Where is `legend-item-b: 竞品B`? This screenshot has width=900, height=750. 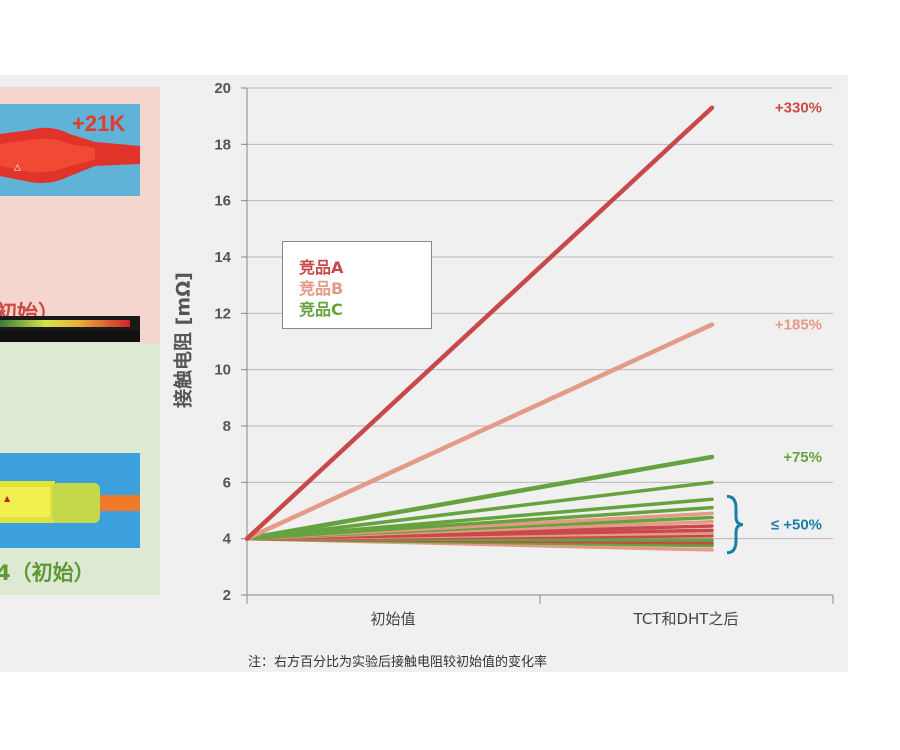 legend-item-b: 竞品B is located at coordinates (321, 288).